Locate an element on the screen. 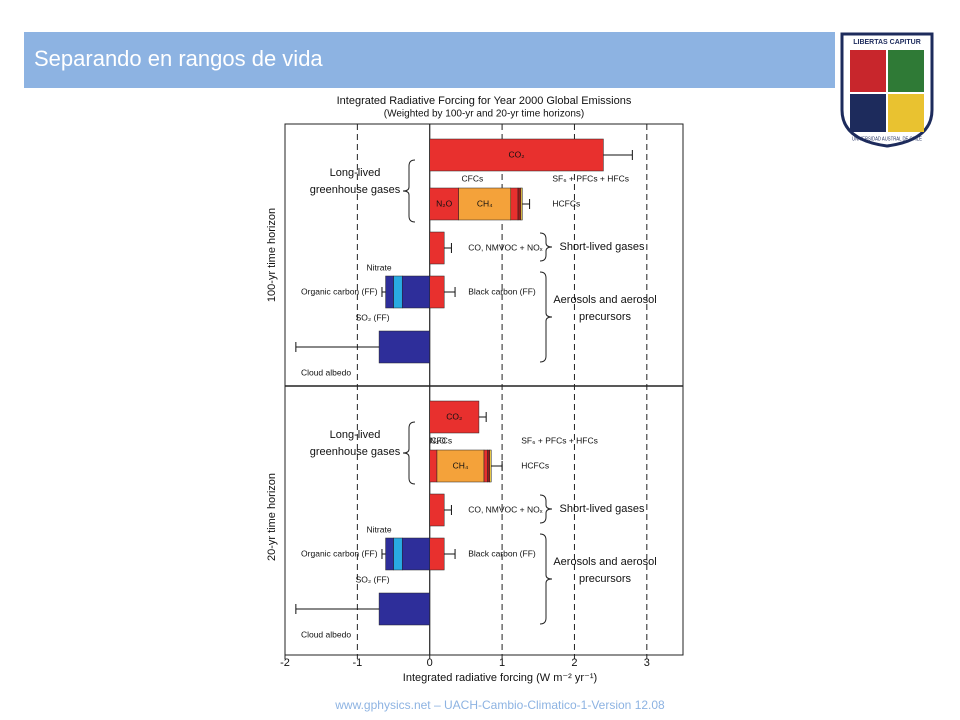 This screenshot has height=720, width=960. x-tick-label: 3 is located at coordinates (647, 663).